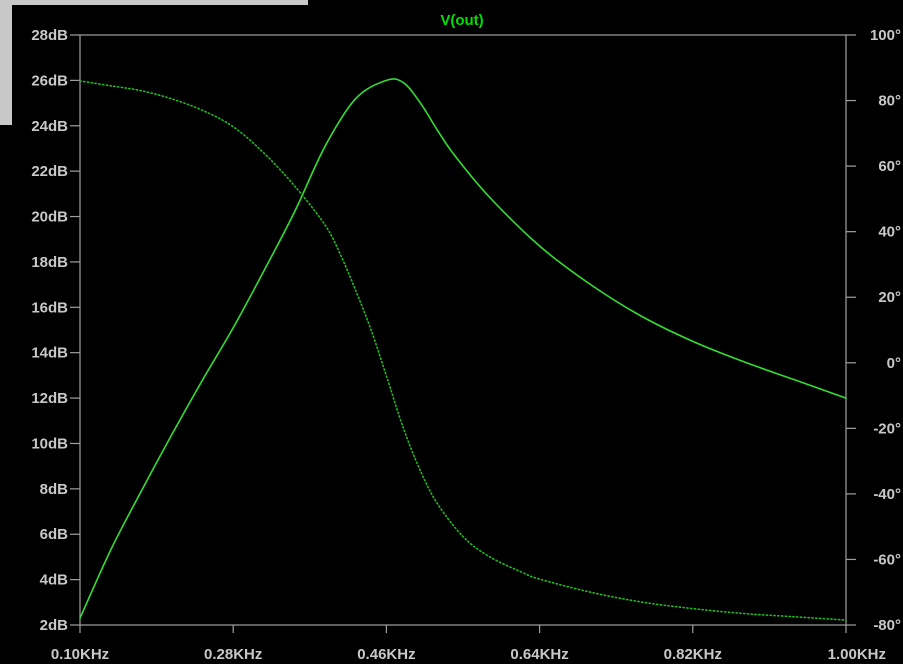 The image size is (903, 664). I want to click on left-tick-label: 22dB, so click(49, 171).